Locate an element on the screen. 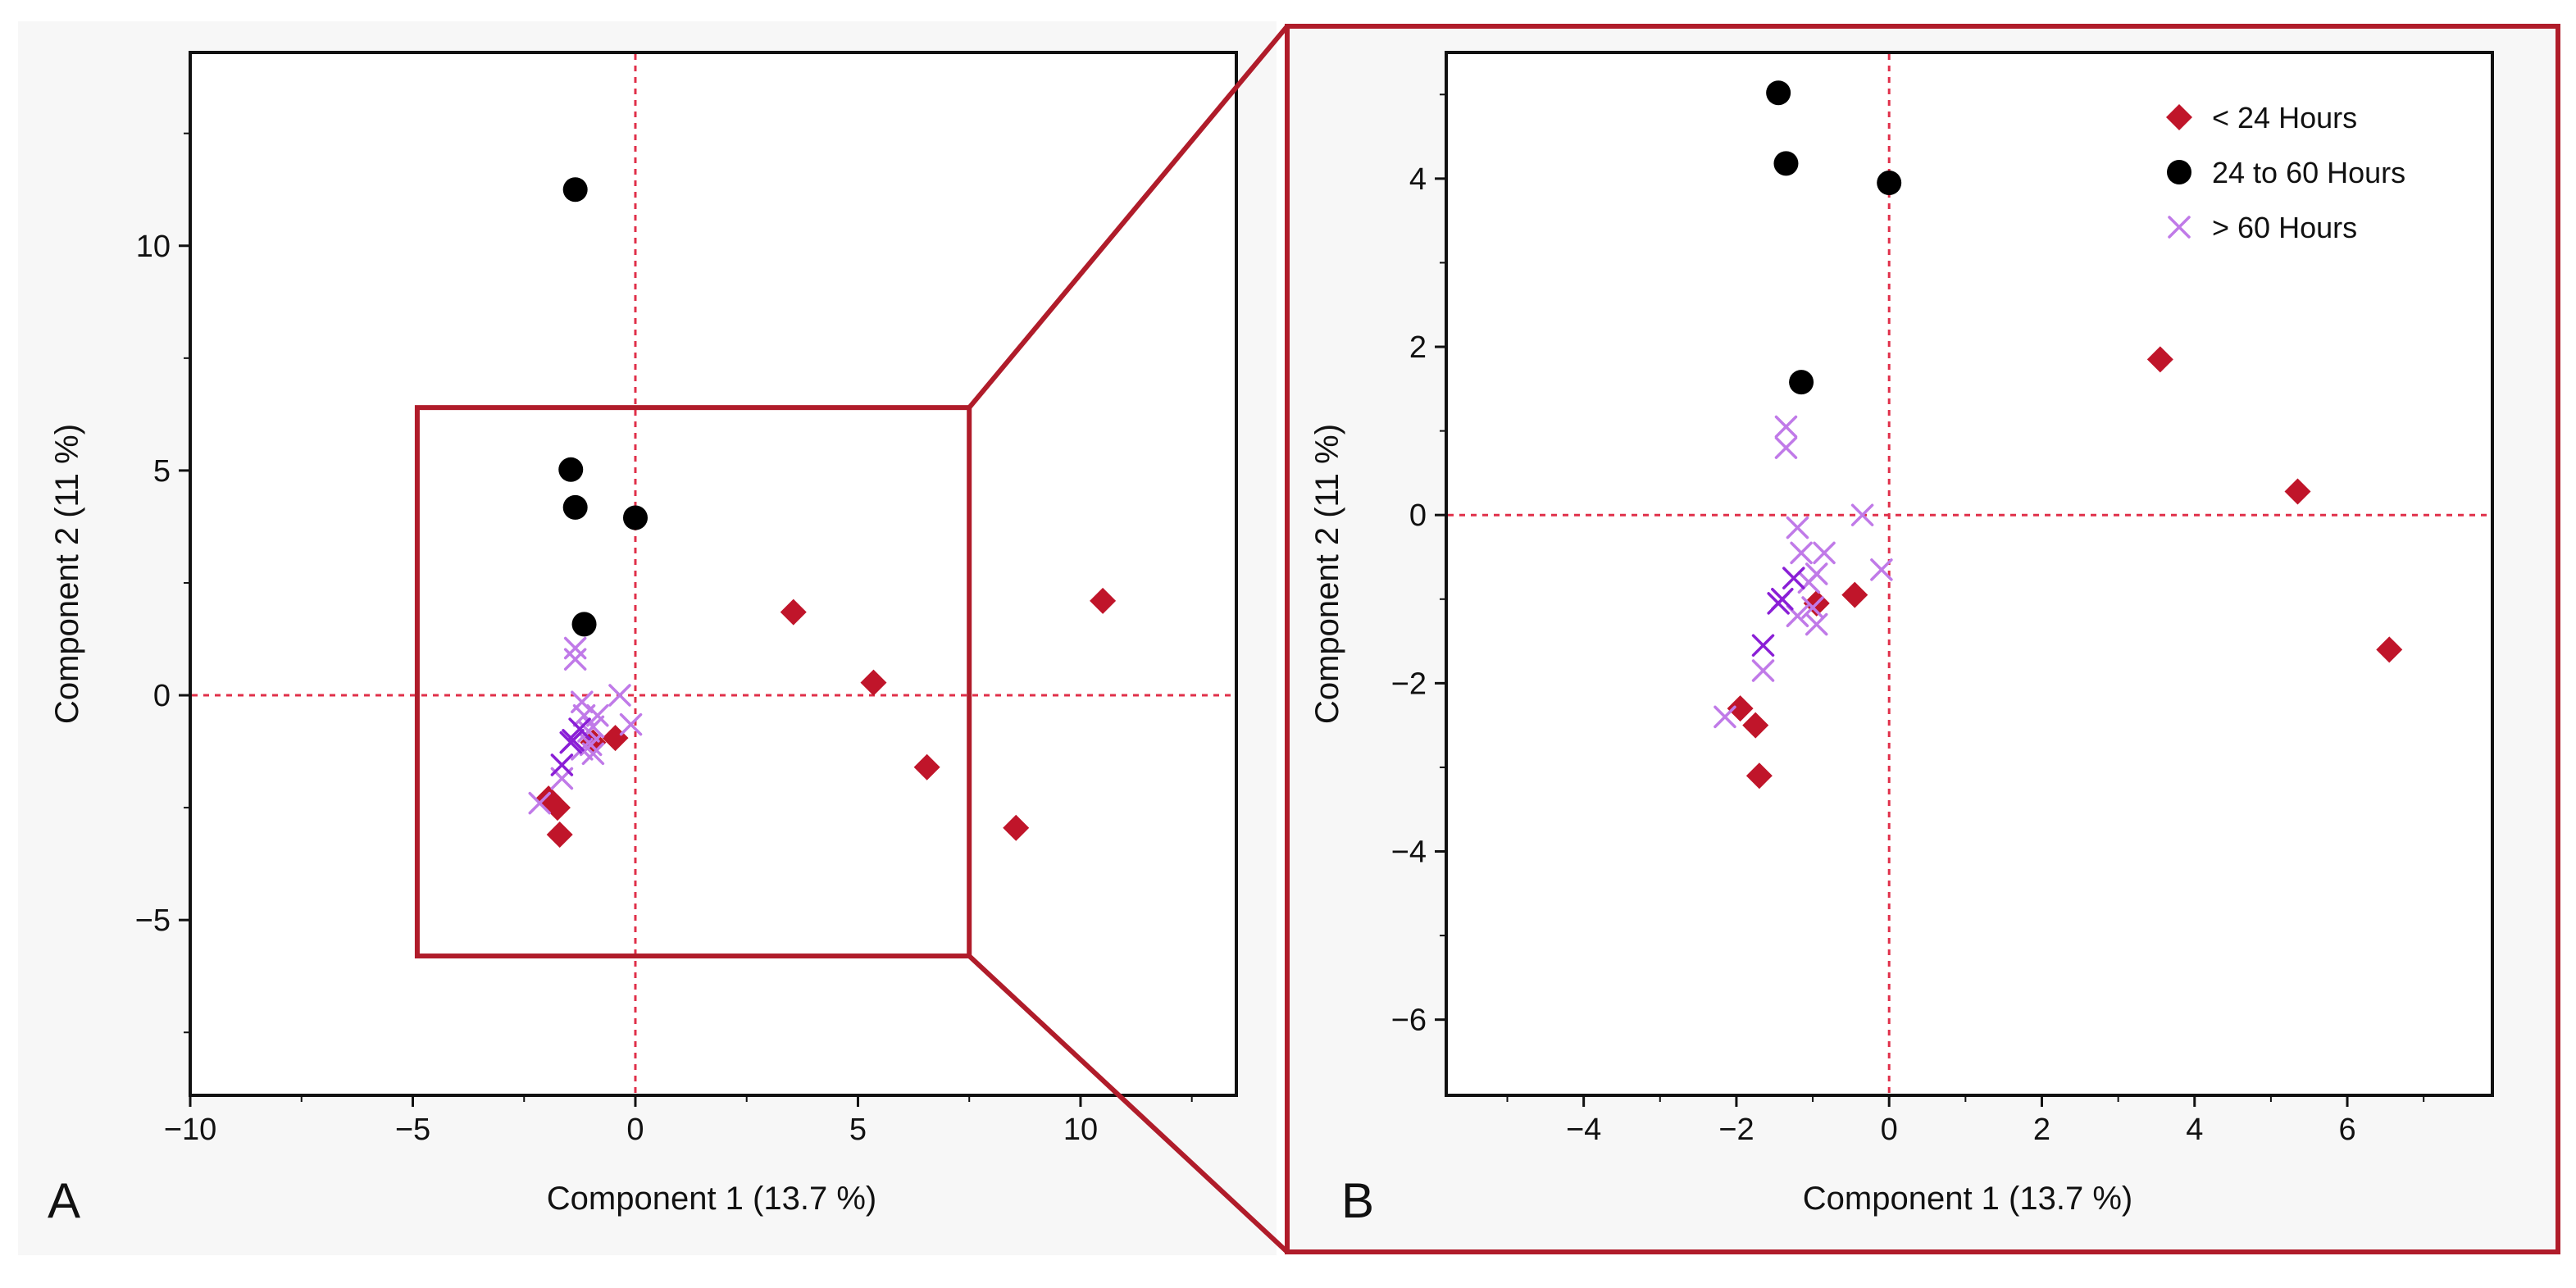  legend: < 24 Hours 24 to 60 Hours > 60 Hours is located at coordinates (2285, 172).